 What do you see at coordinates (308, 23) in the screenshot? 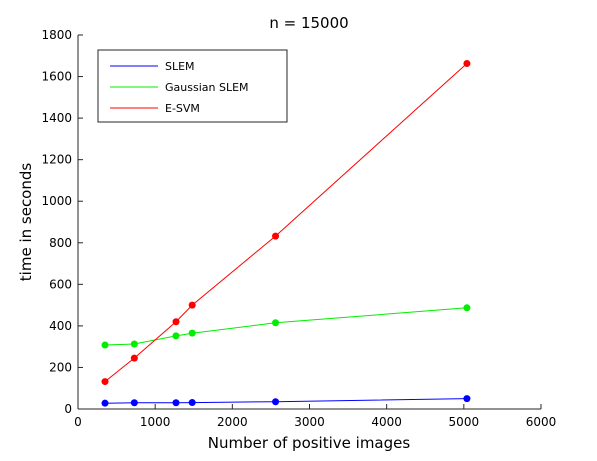
I see `chart-title: n = 15000` at bounding box center [308, 23].